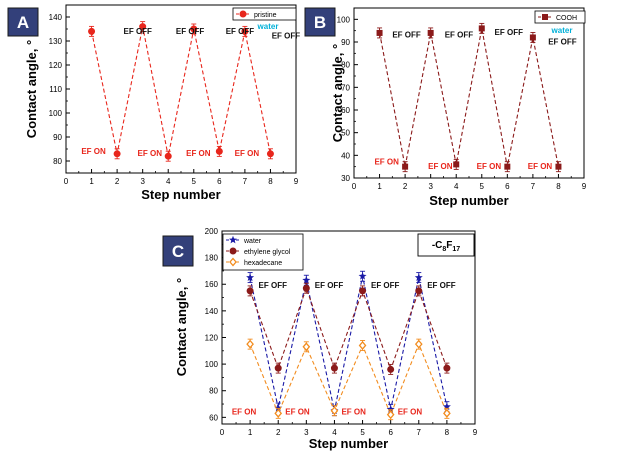 The height and width of the screenshot is (459, 620). I want to click on y-tick-label: 180, so click(212, 258).